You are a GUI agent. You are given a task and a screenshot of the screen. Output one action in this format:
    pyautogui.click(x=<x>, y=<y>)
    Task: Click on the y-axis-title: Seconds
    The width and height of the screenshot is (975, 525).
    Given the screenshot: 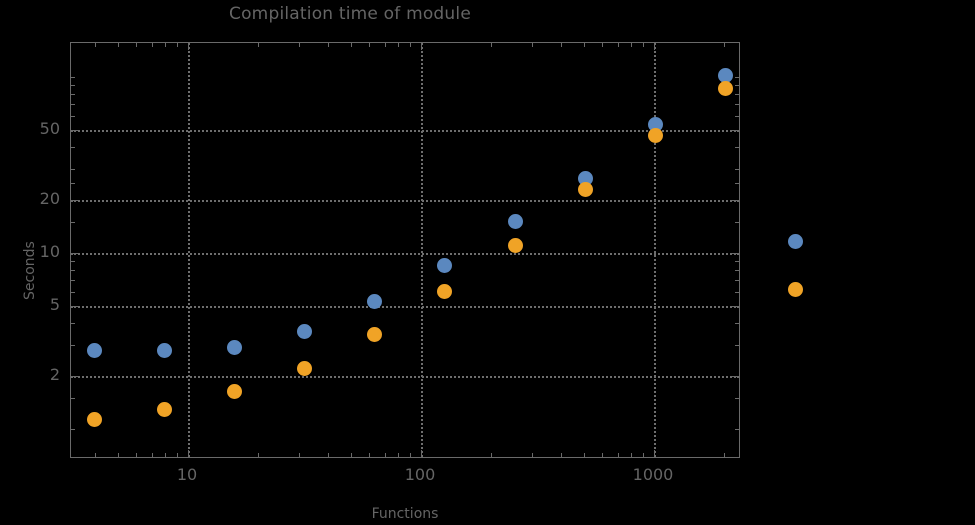 What is the action you would take?
    pyautogui.click(x=30, y=270)
    